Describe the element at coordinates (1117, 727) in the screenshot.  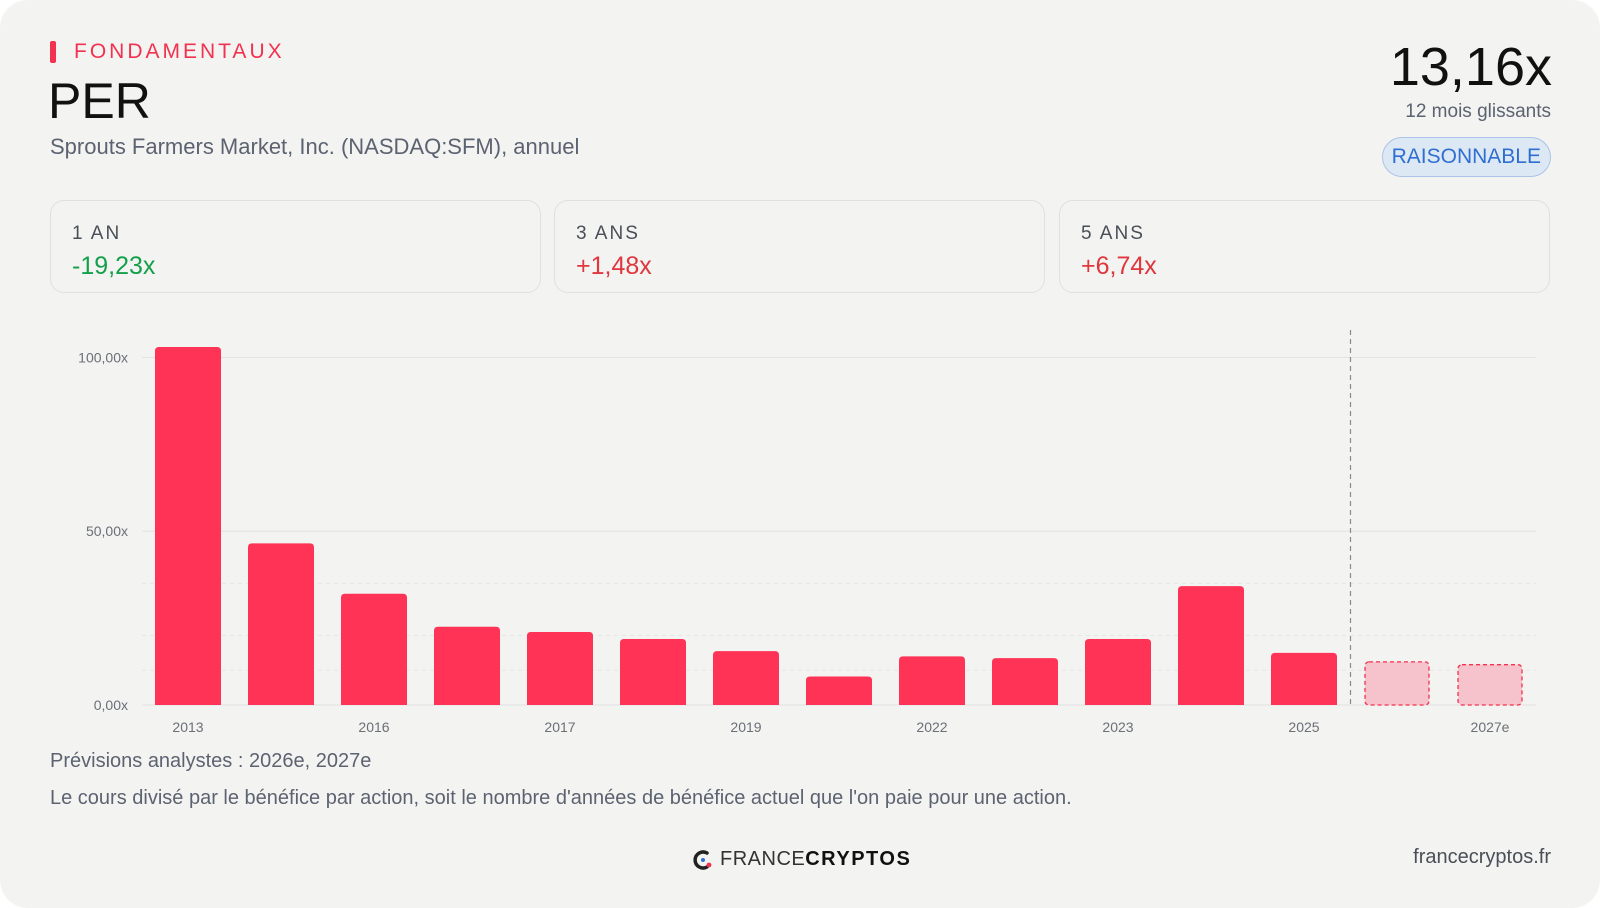
I see `x-tick-label: 2023` at that location.